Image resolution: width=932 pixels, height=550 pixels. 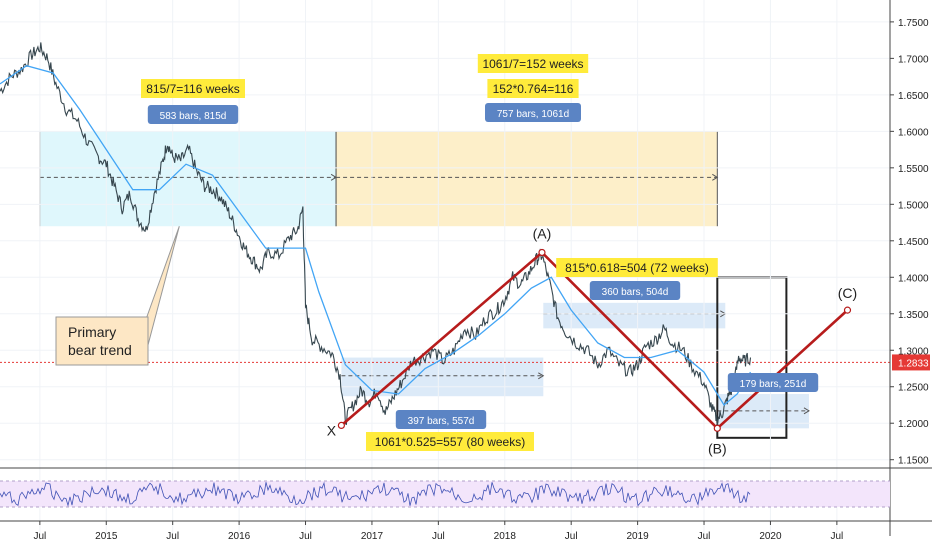 What do you see at coordinates (847, 293) in the screenshot?
I see `wave-label-3: (C)` at bounding box center [847, 293].